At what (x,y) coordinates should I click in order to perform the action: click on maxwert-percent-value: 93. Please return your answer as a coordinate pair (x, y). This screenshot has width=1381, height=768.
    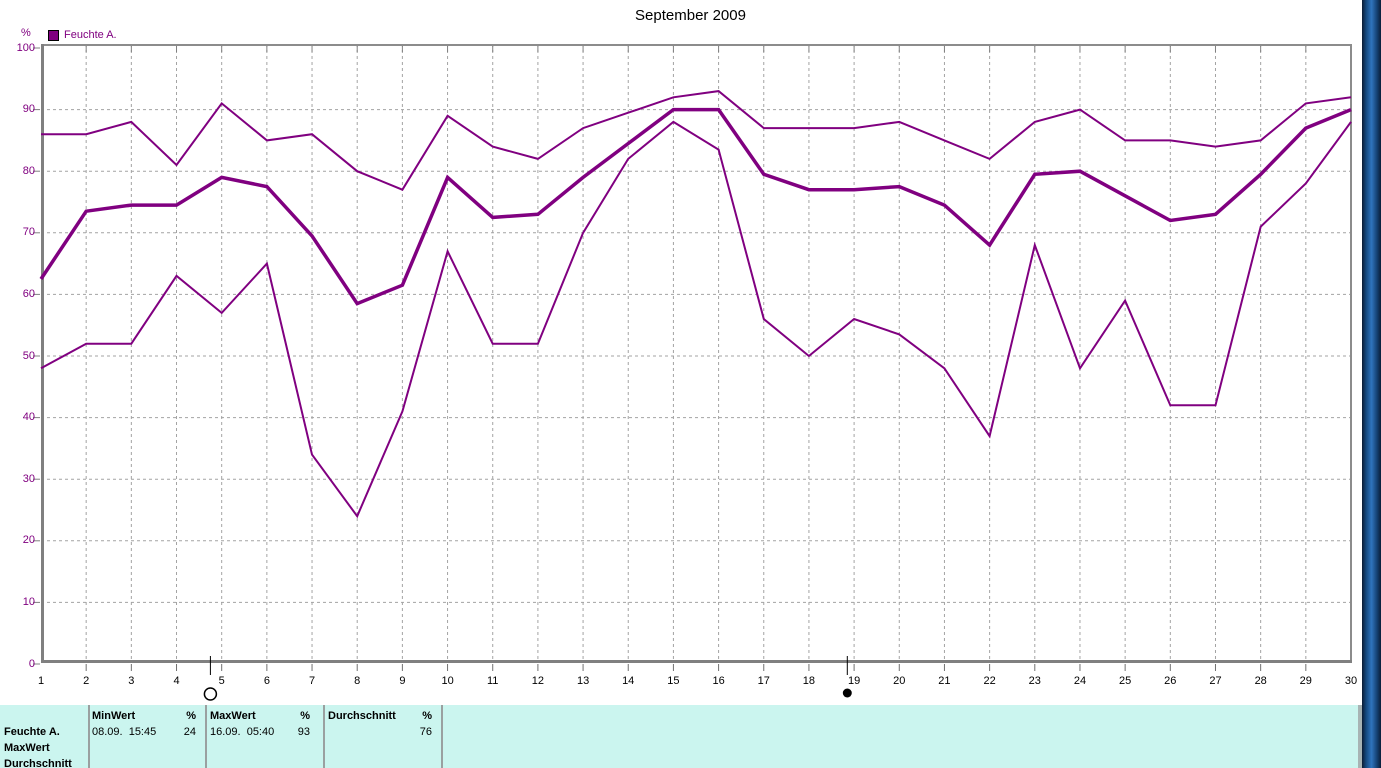
    Looking at the image, I should click on (303, 732).